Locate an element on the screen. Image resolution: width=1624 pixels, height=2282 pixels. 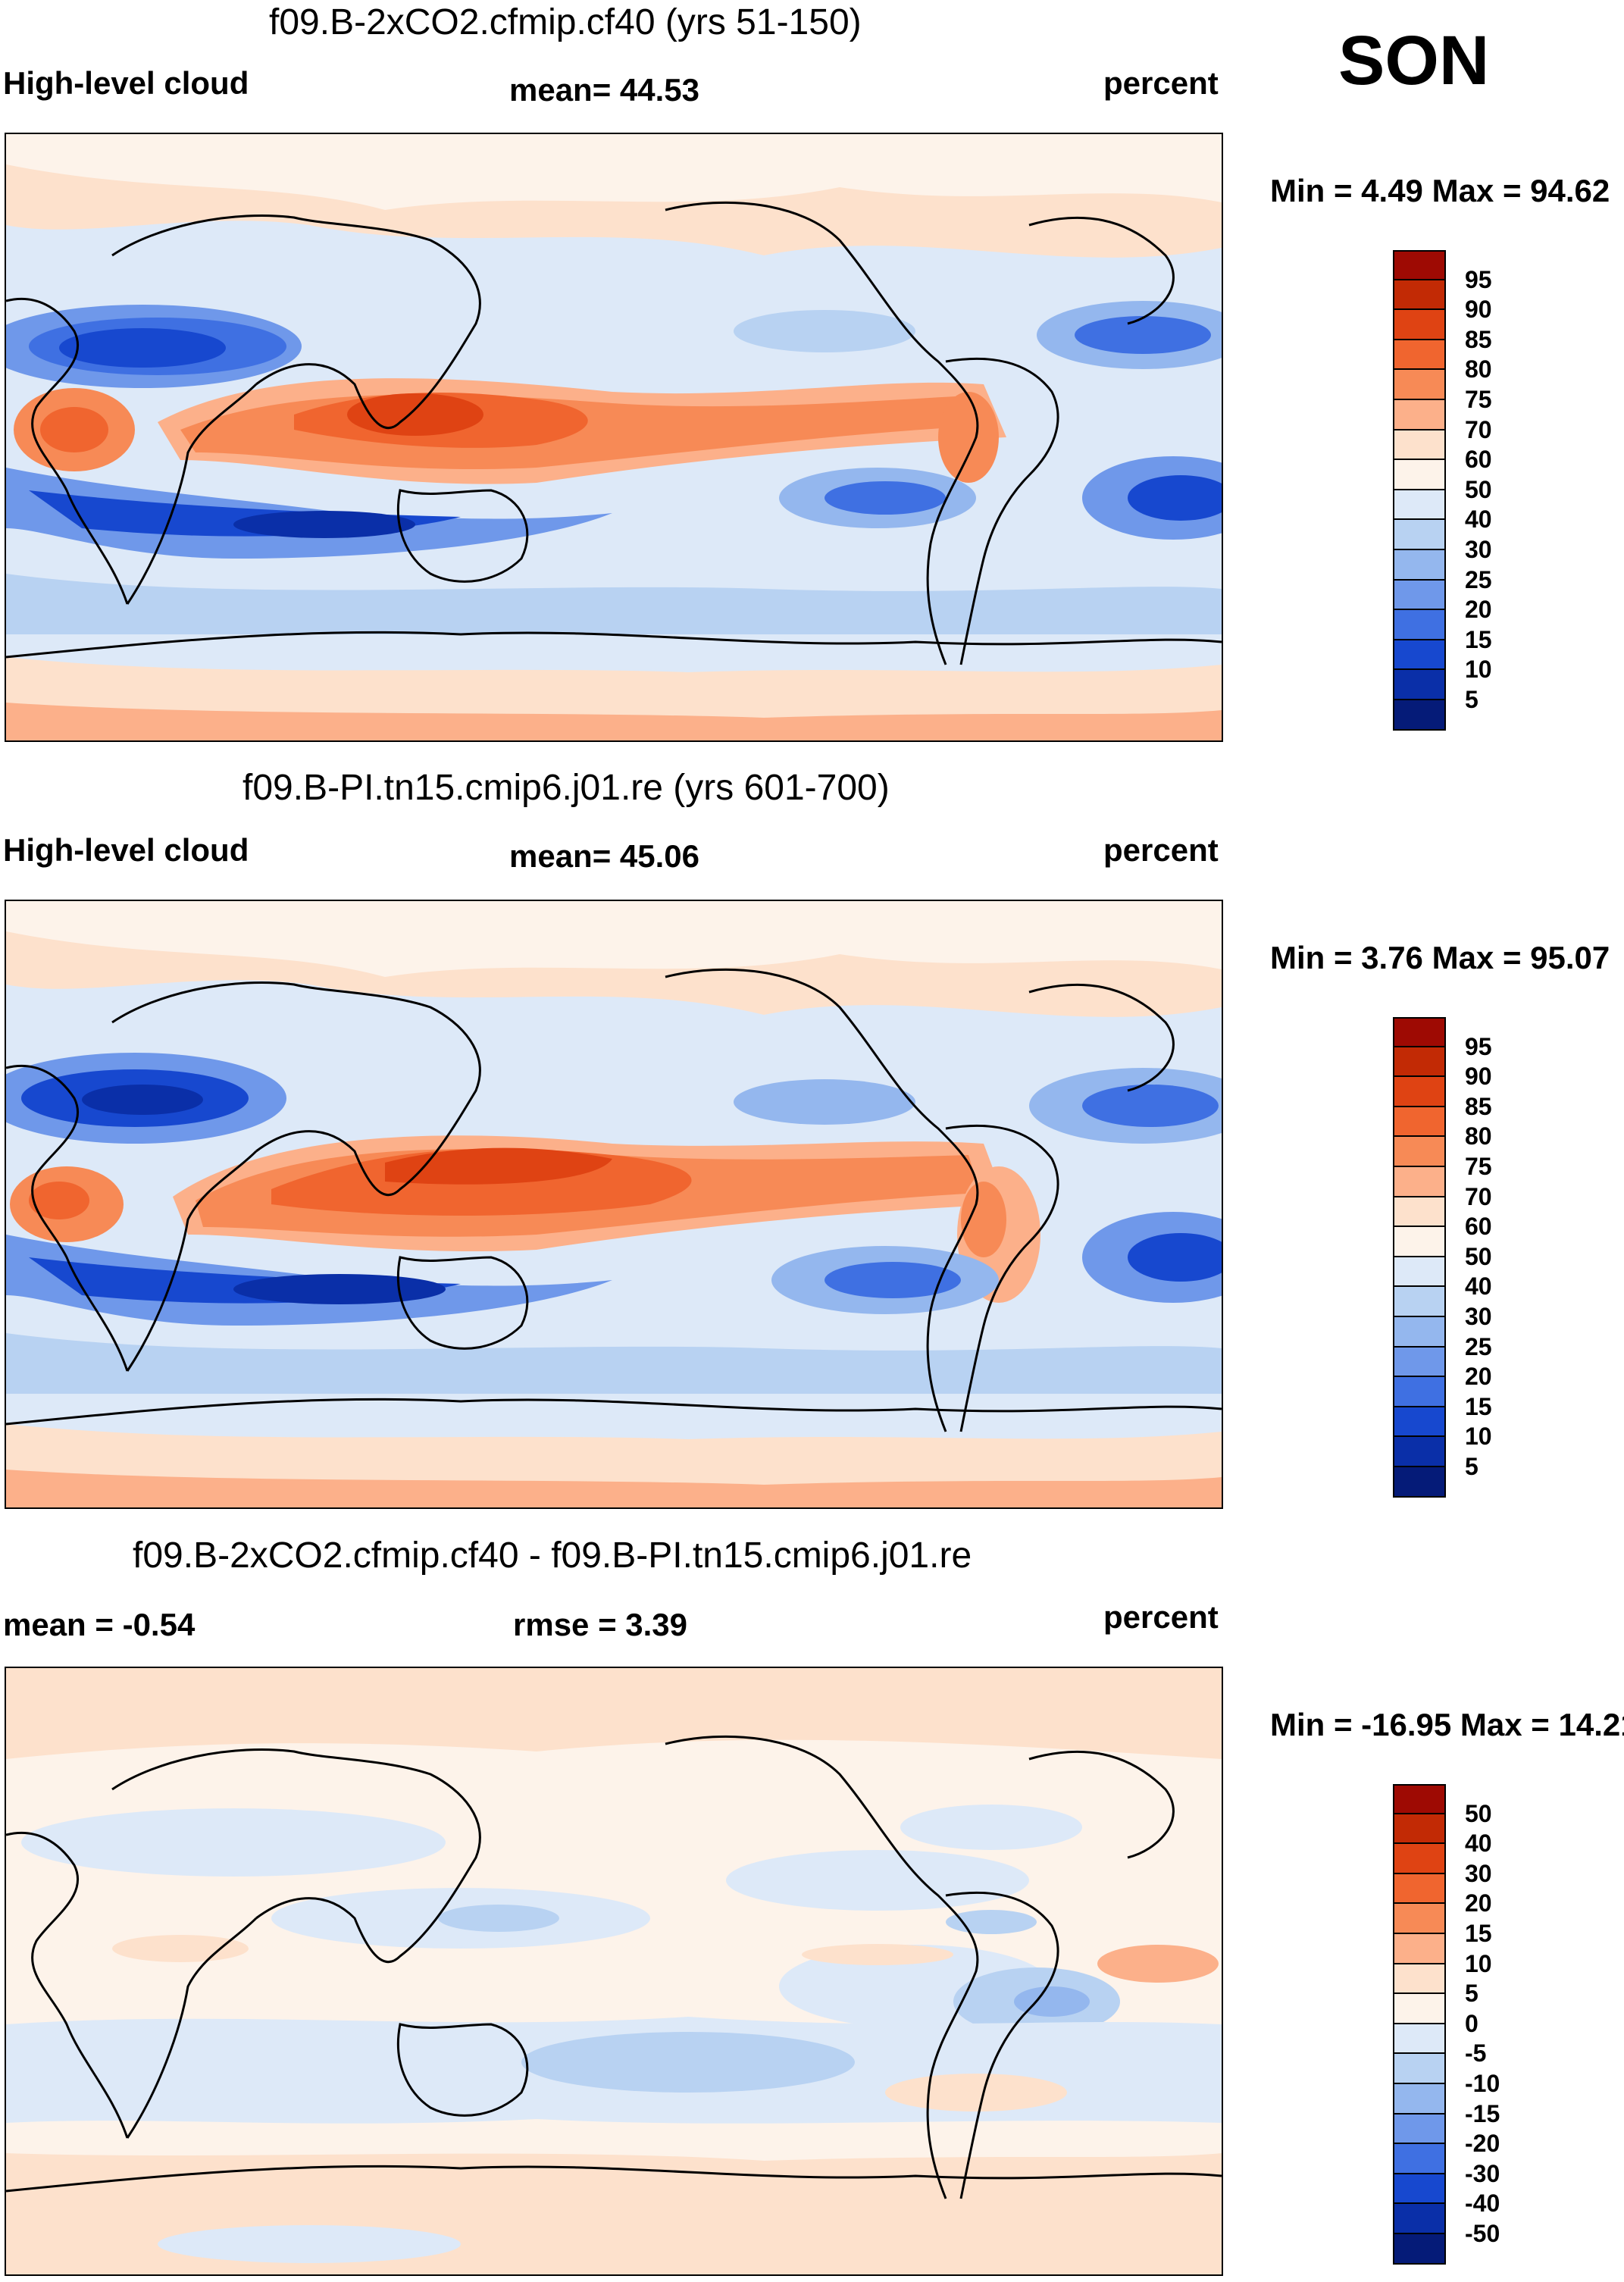
colorbar-tick-label: -30 is located at coordinates (1482, 2173).